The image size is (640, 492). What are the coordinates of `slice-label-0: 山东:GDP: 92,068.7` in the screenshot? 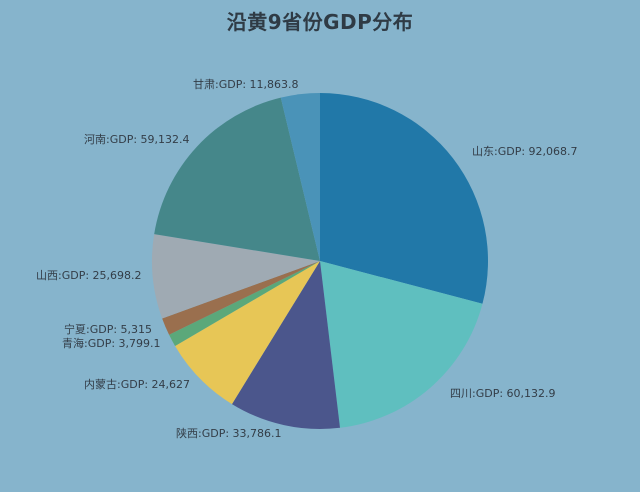 It's located at (525, 151).